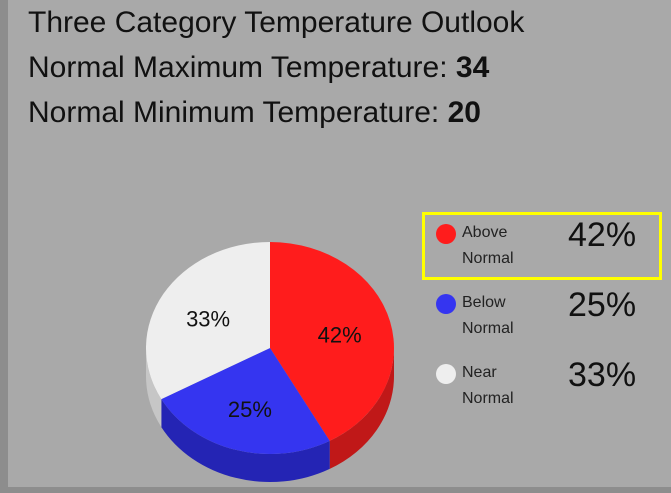 Image resolution: width=671 pixels, height=493 pixels. I want to click on min-temp: Normal Minimum Temperature: 20, so click(254, 113).